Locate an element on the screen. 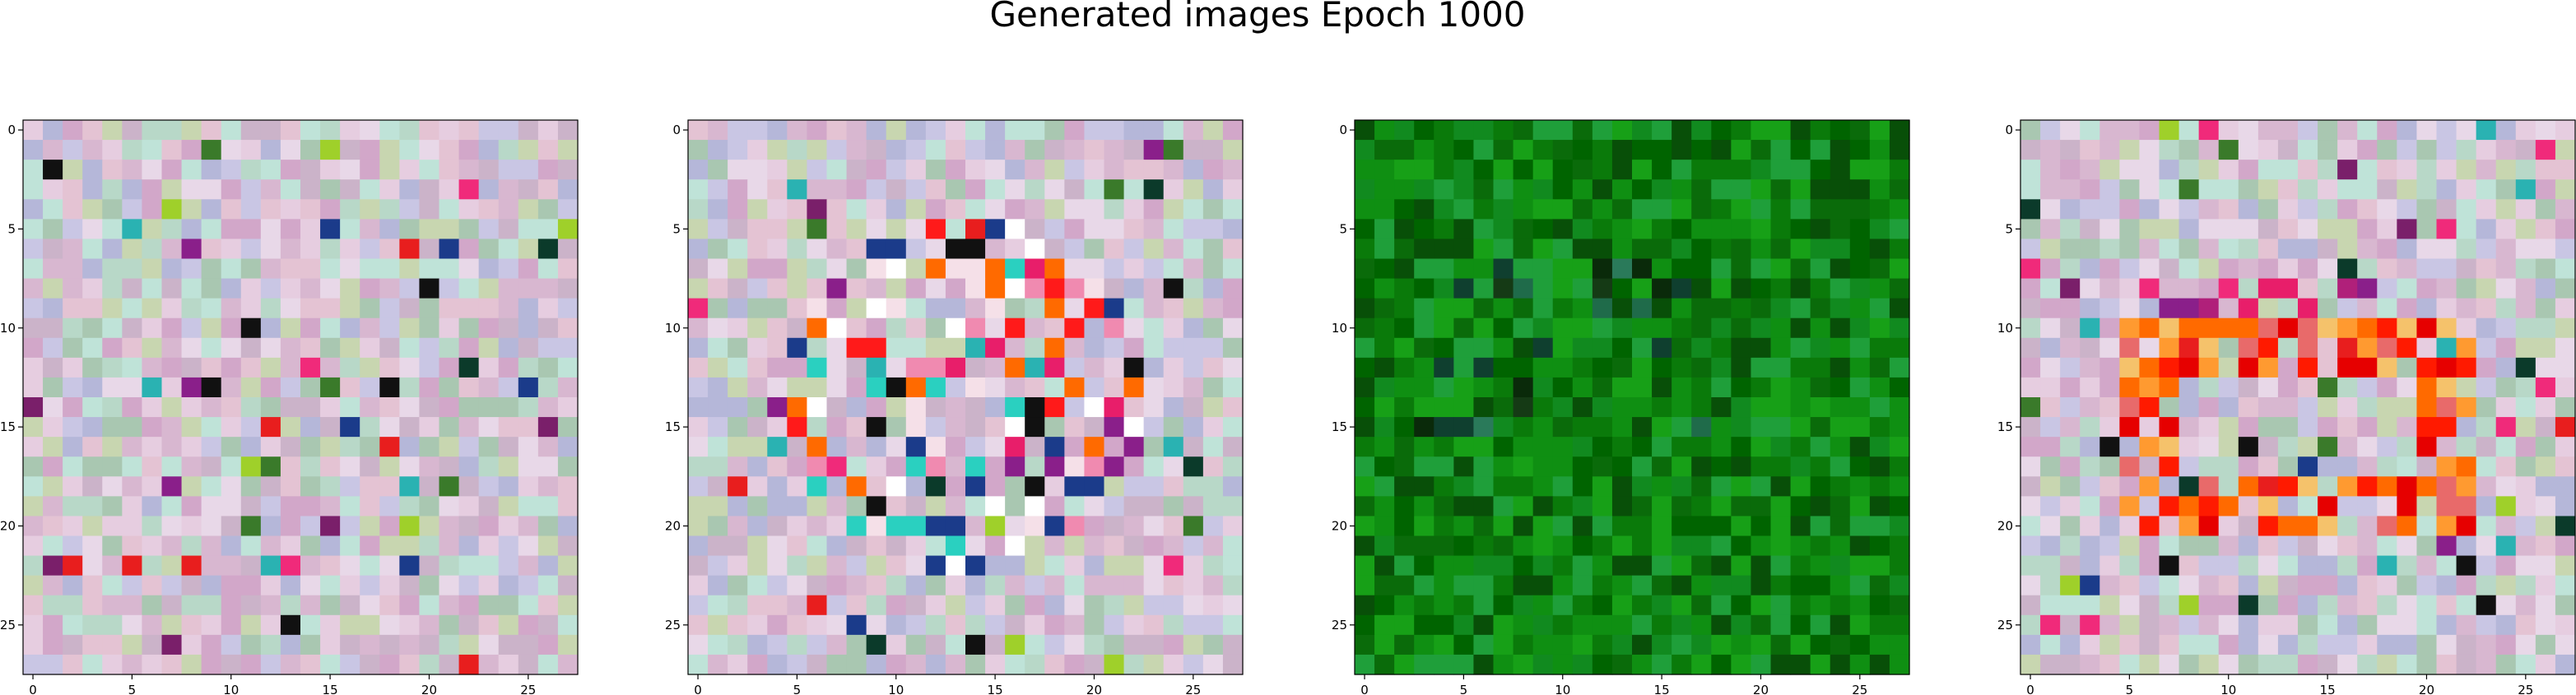 Image resolution: width=2576 pixels, height=695 pixels. y-tick-label: 0 is located at coordinates (676, 130).